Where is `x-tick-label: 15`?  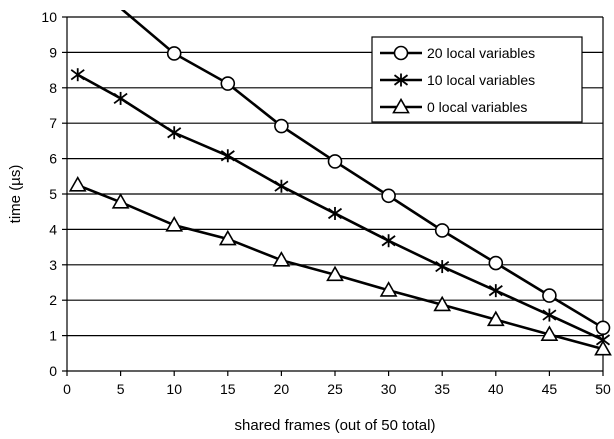
x-tick-label: 15 is located at coordinates (228, 389).